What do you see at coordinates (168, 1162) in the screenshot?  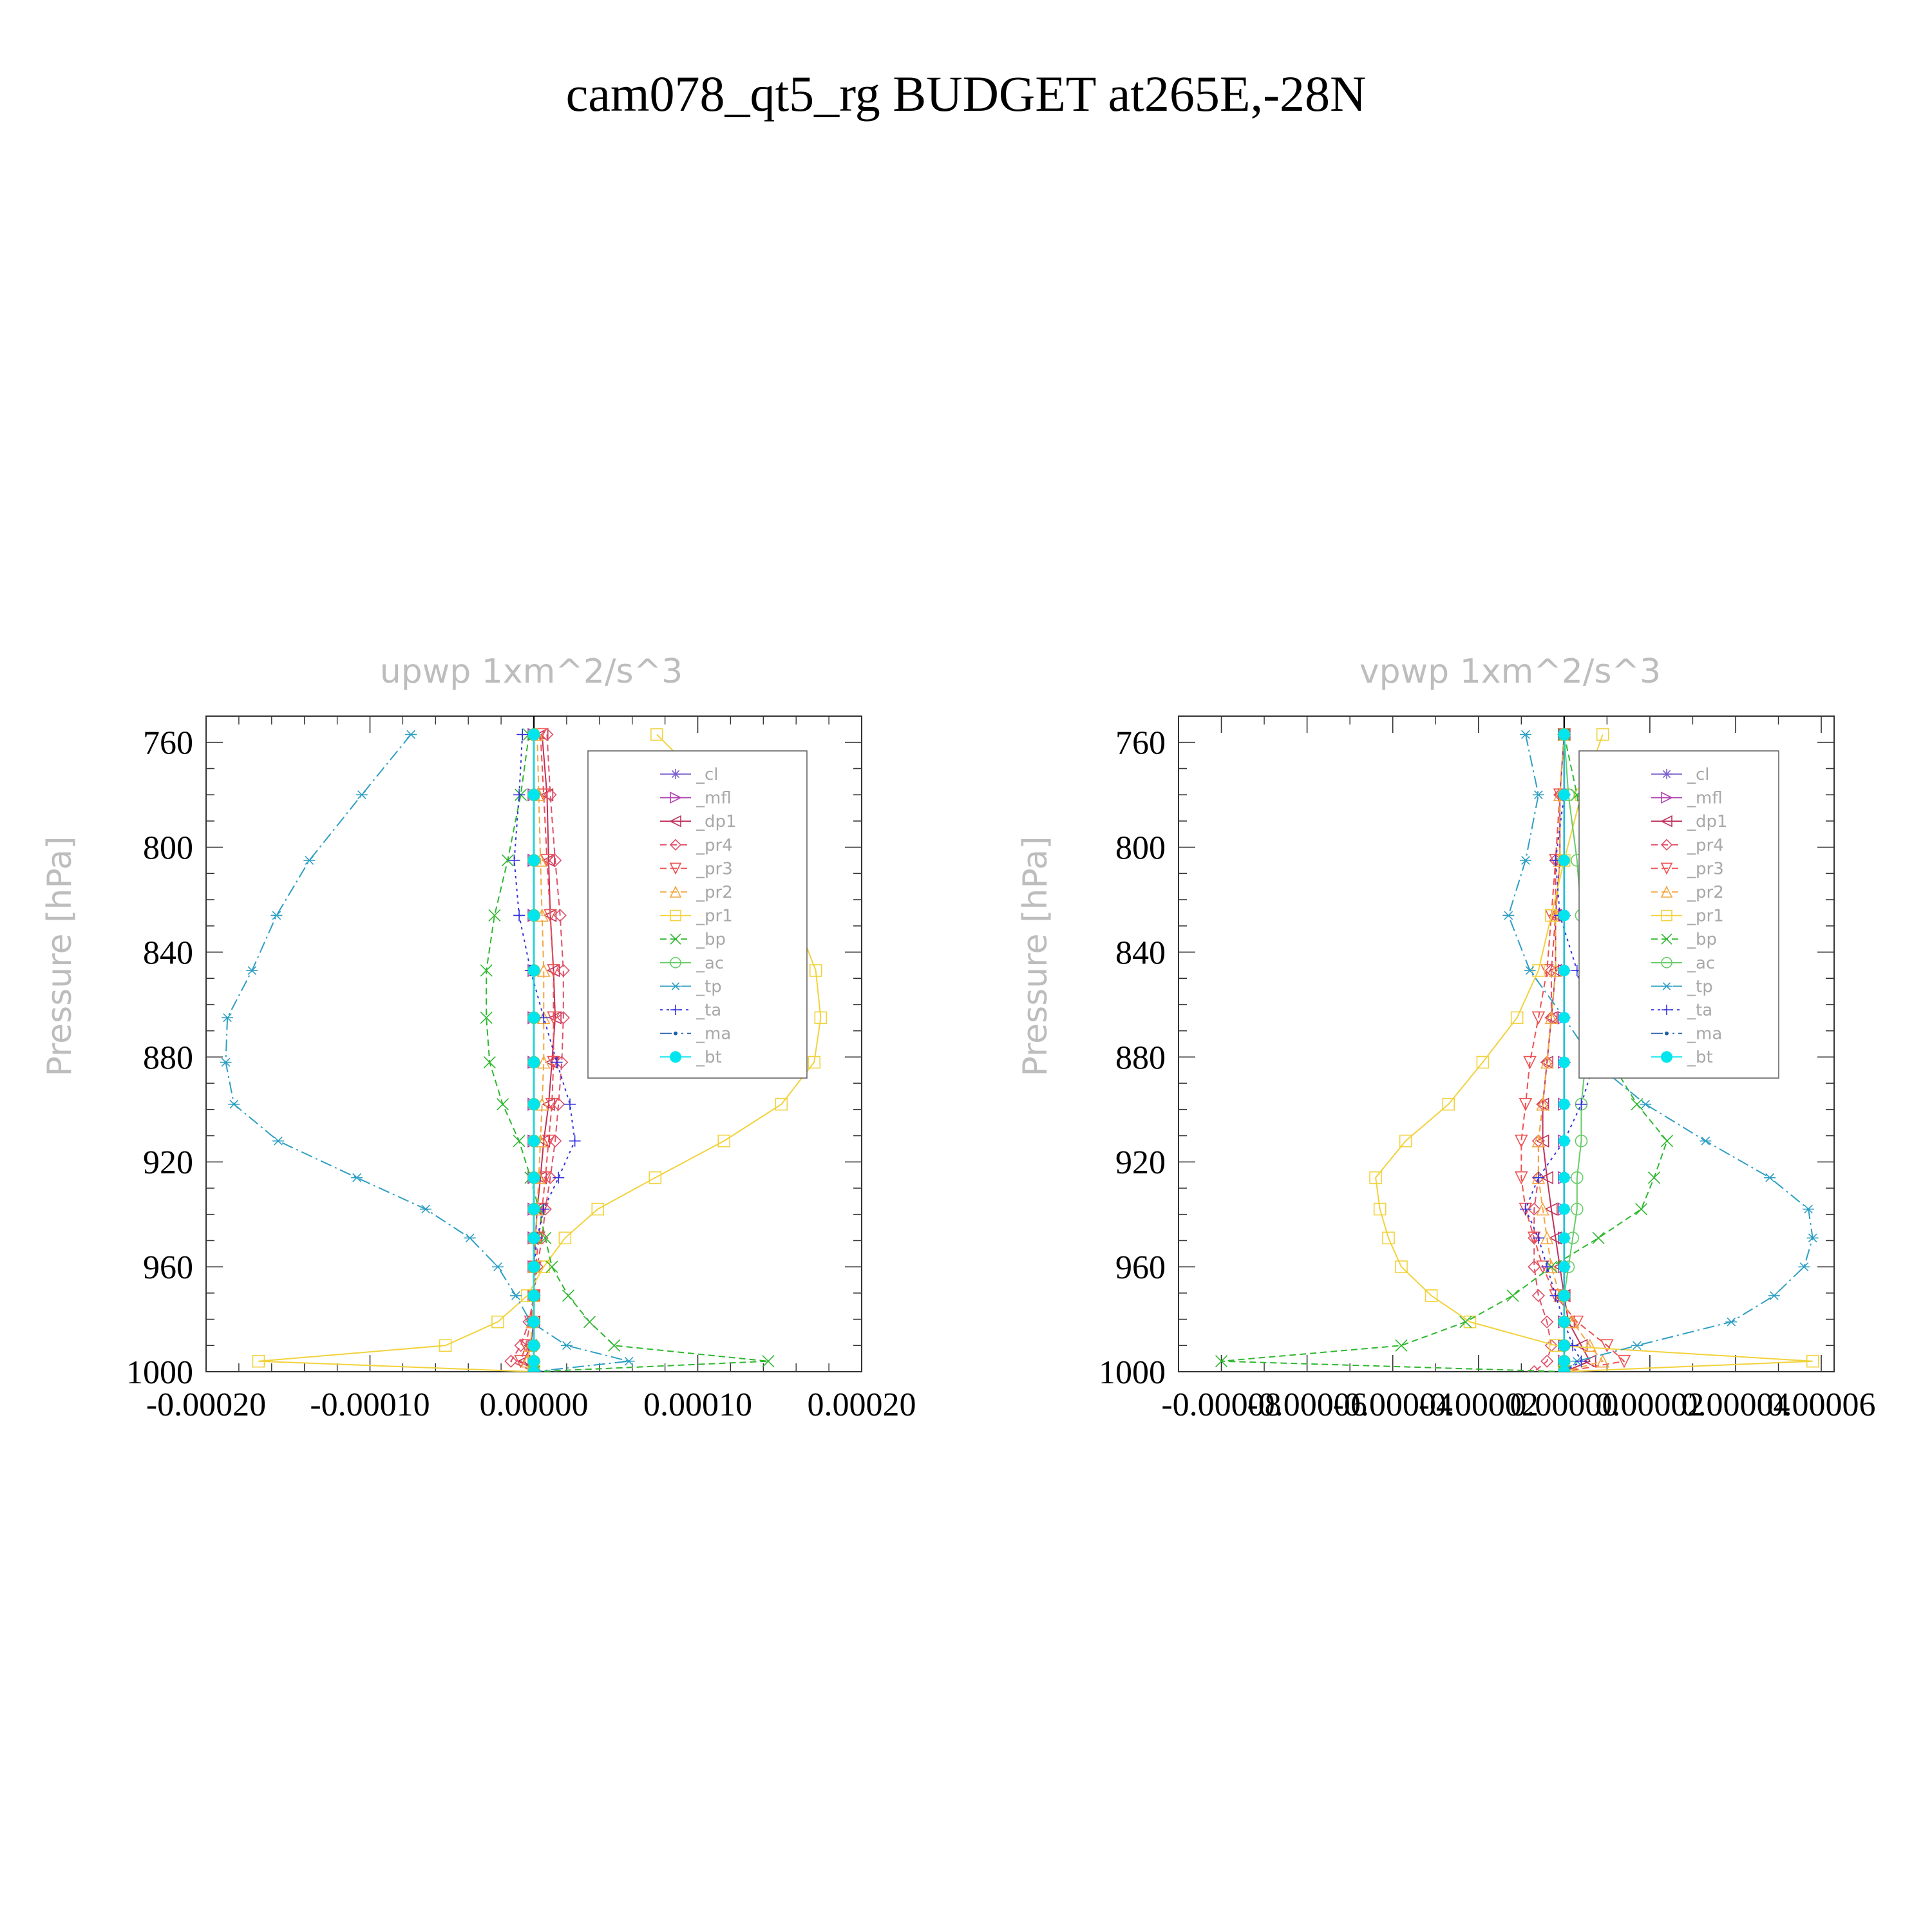 I see `y-tick-label: 920` at bounding box center [168, 1162].